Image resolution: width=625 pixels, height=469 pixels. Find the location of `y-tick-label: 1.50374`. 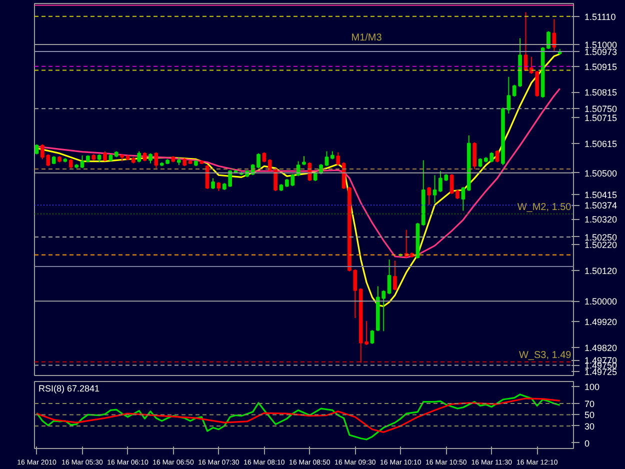

y-tick-label: 1.50374 is located at coordinates (601, 205).